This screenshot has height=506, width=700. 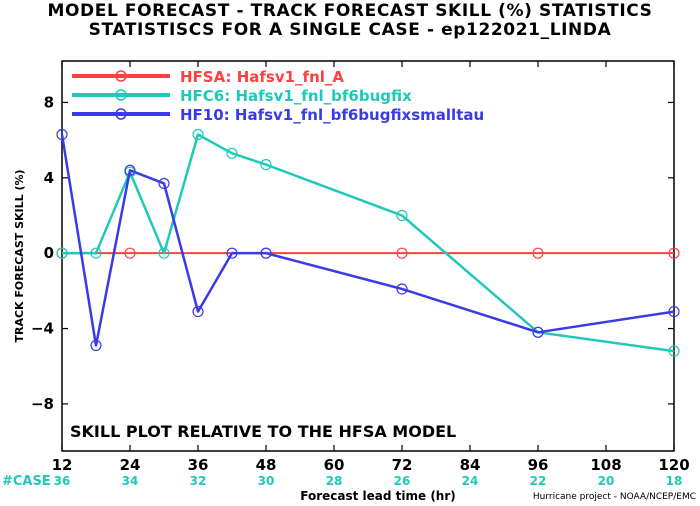 I want to click on y-tick-label: 4, so click(x=49, y=178).